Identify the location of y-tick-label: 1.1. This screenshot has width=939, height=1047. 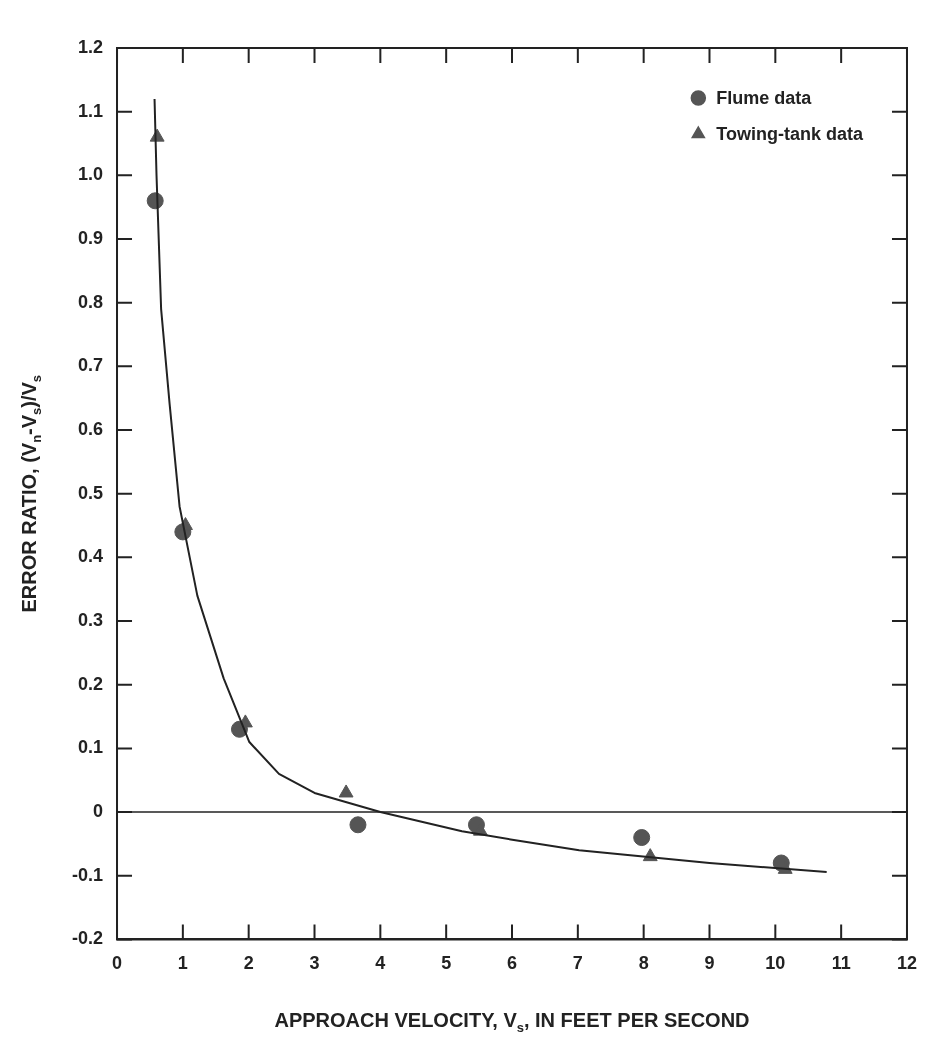
(90, 110).